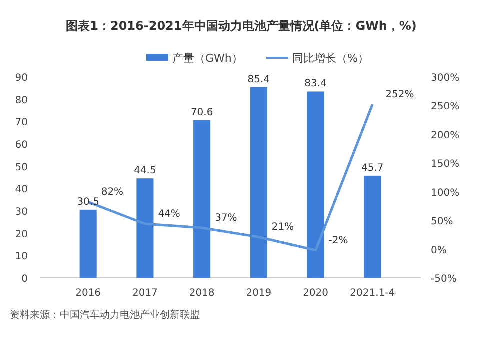  I want to click on x-tick-label: 2021.1-4, so click(373, 293).